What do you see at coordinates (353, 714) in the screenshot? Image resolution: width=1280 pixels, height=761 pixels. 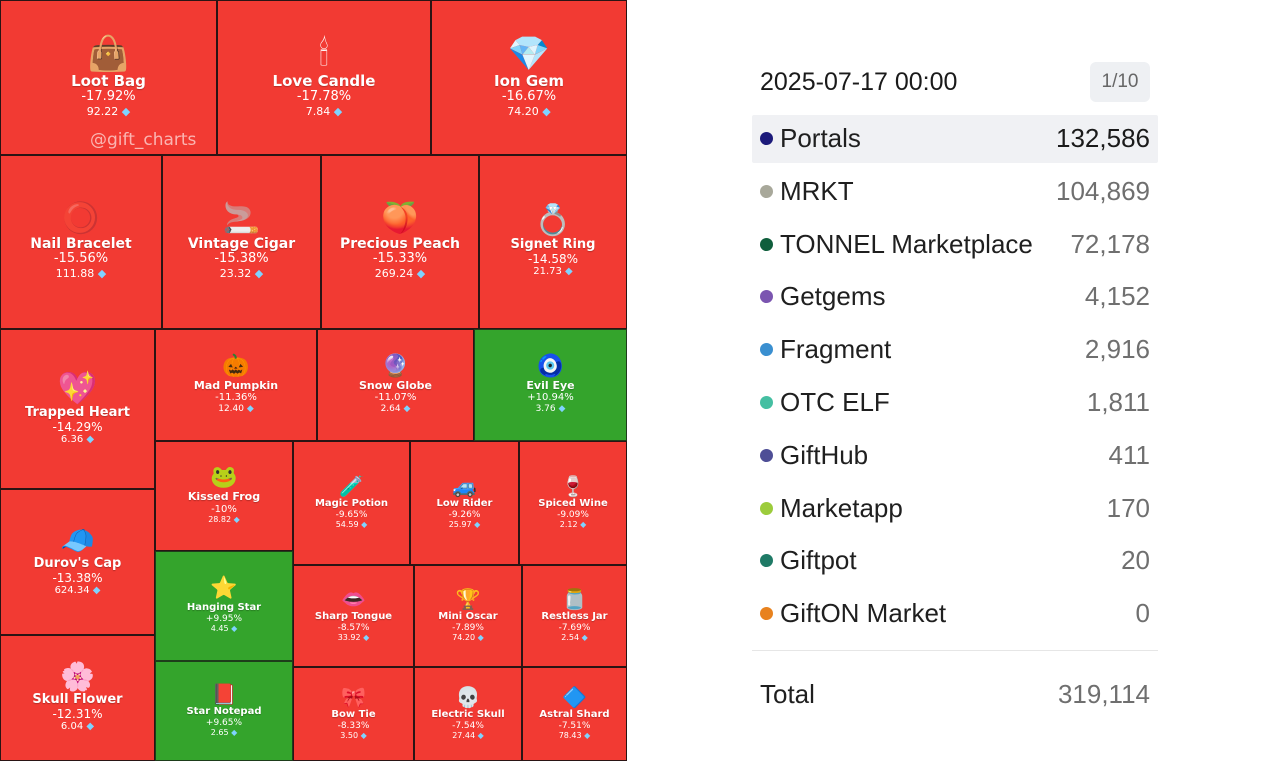 I see `gift-tile: 🎀 Bow Tie -8.33% 3.50 ◆` at bounding box center [353, 714].